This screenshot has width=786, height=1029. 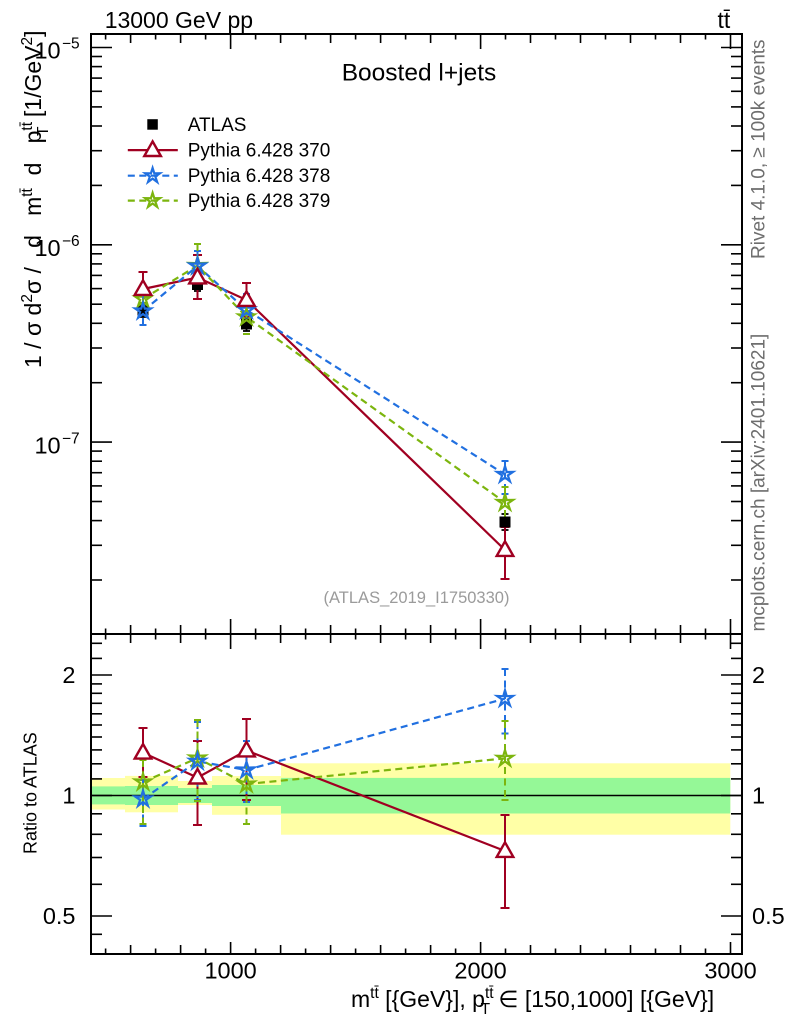 What do you see at coordinates (759, 483) in the screenshot?
I see `svg-text:mcplots.cern.ch [arXiv:2401.10: mcplots.cern.ch [arXiv:2401.10621]` at bounding box center [759, 483].